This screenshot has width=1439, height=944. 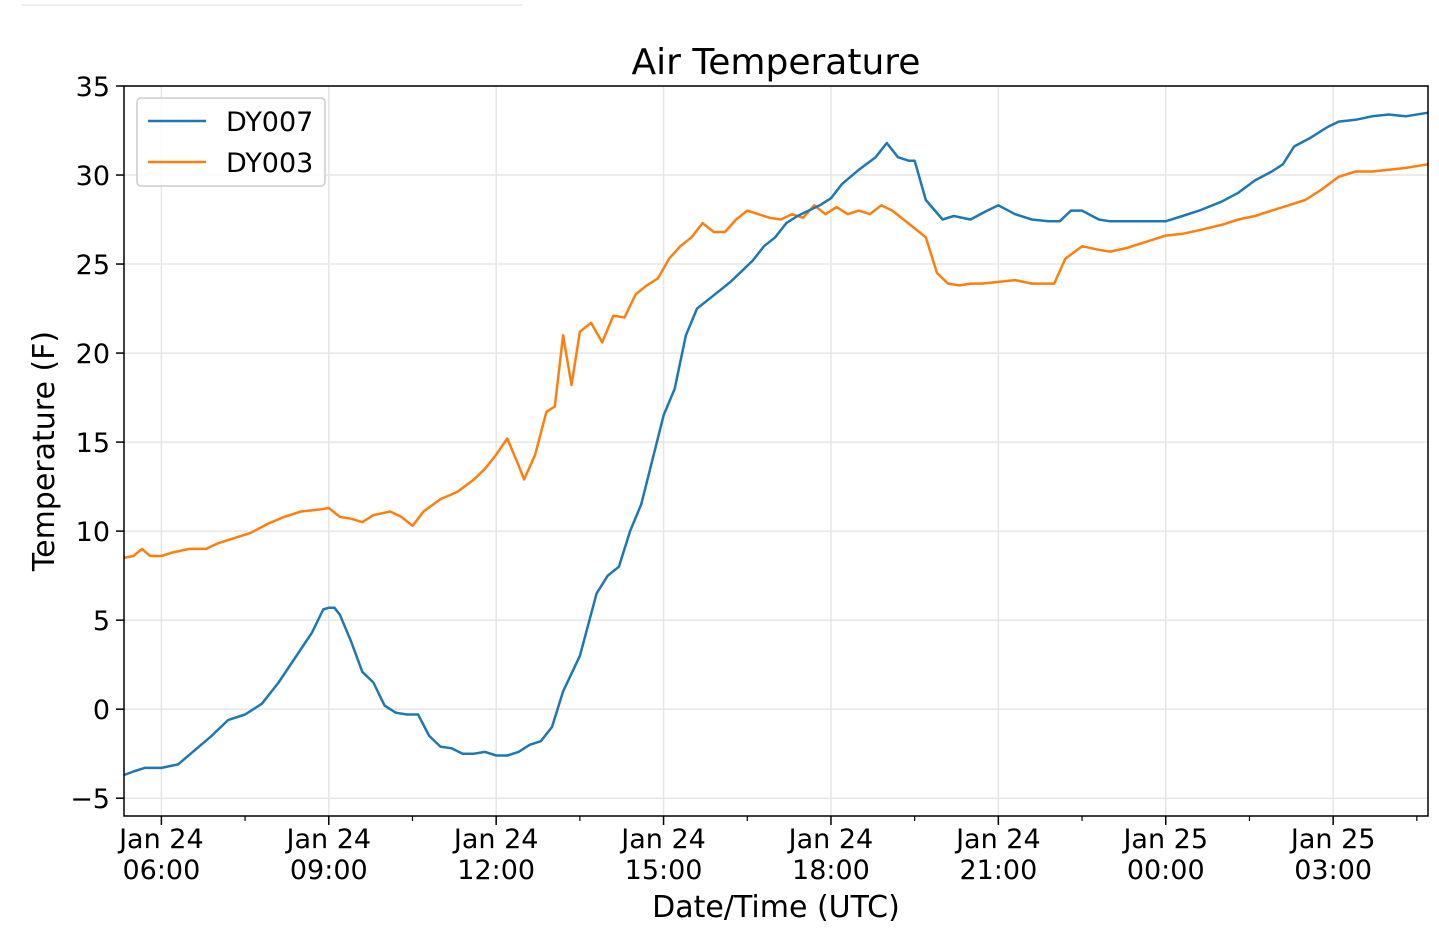 I want to click on y-tick-label: 25, so click(x=93, y=265).